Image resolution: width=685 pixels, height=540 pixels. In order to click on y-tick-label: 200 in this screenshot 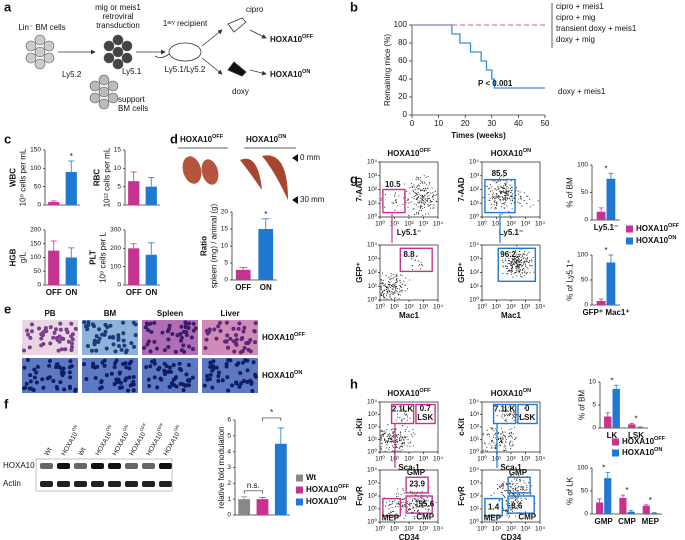, I will do `click(115, 248)`.